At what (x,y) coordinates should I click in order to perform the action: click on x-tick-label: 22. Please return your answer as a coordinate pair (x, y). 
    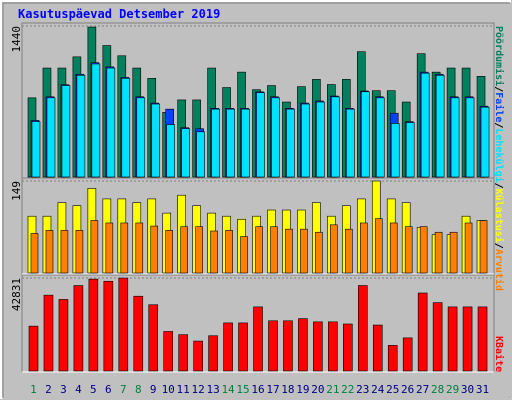
    Looking at the image, I should click on (347, 389).